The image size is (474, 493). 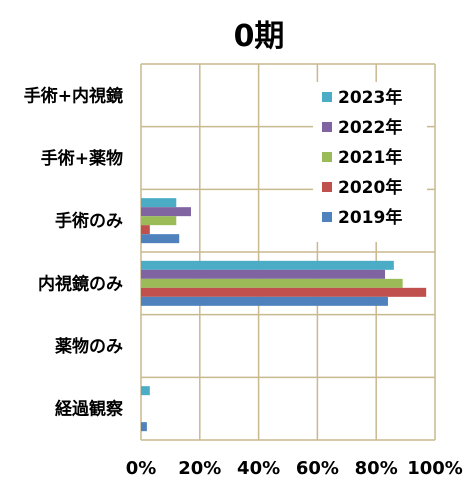 What do you see at coordinates (259, 36) in the screenshot?
I see `chart-title: 0期` at bounding box center [259, 36].